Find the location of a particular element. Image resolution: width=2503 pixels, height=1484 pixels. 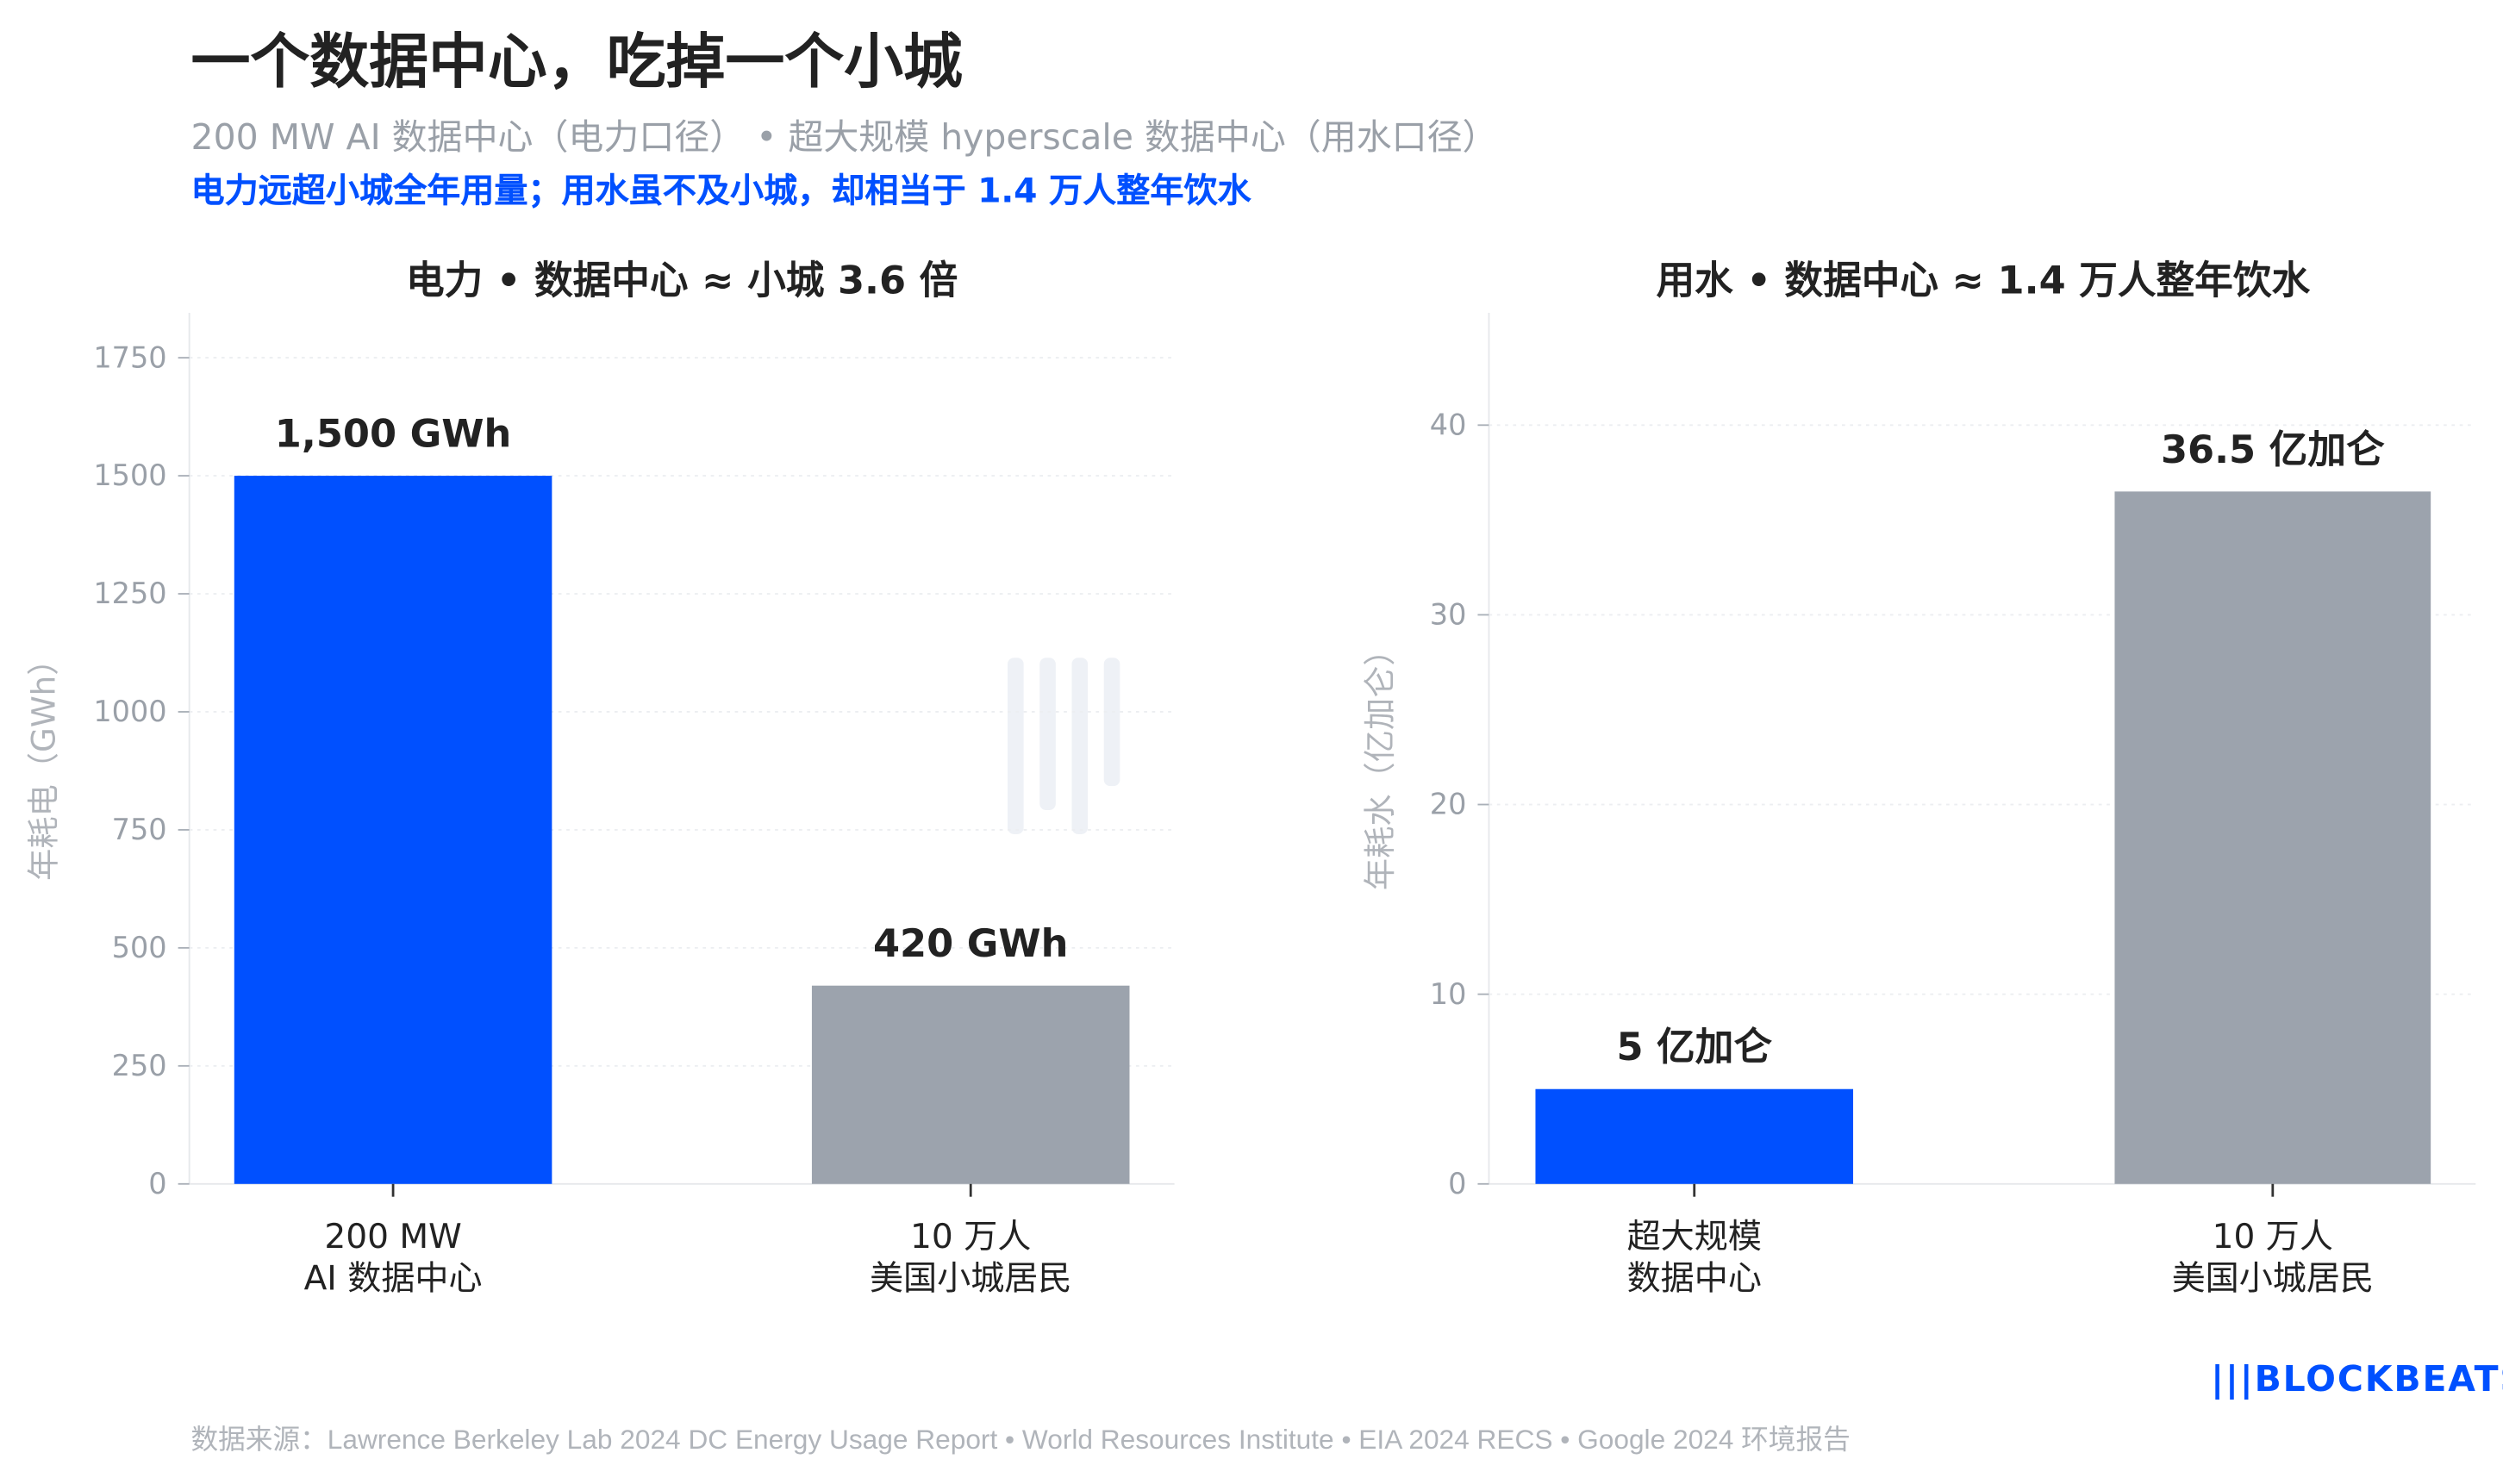

x-tick-label: AI 数据中心 is located at coordinates (393, 1280).